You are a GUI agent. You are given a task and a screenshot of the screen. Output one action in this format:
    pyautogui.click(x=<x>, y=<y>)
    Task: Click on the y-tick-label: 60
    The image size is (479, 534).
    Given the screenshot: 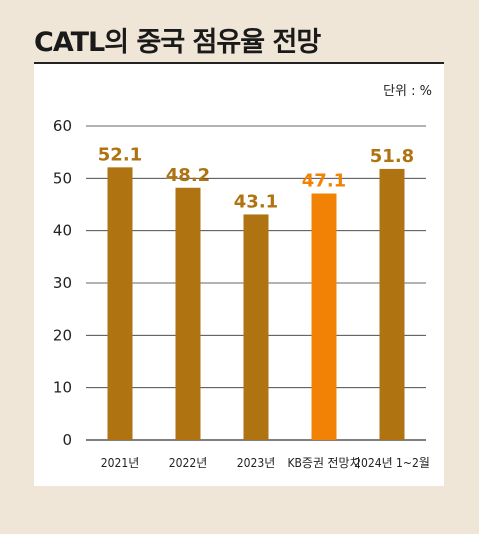 What is the action you would take?
    pyautogui.click(x=62, y=126)
    